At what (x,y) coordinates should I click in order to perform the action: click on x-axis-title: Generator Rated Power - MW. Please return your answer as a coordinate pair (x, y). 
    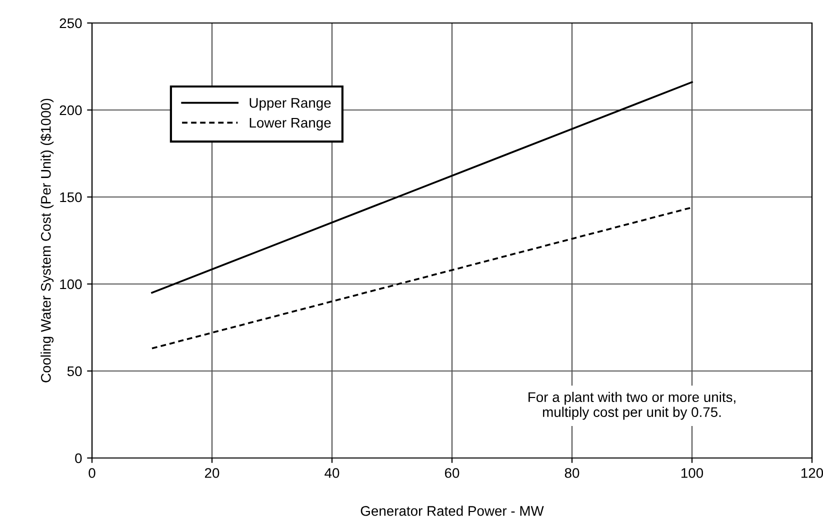
    Looking at the image, I should click on (452, 511).